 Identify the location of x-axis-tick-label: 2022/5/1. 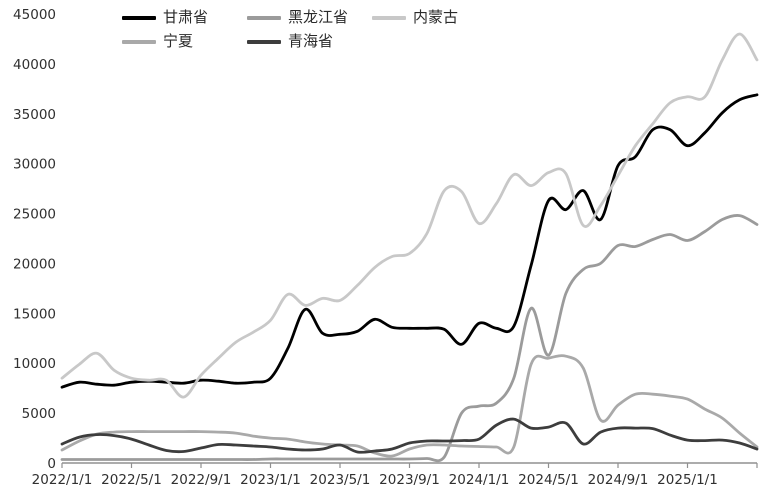
(131, 480).